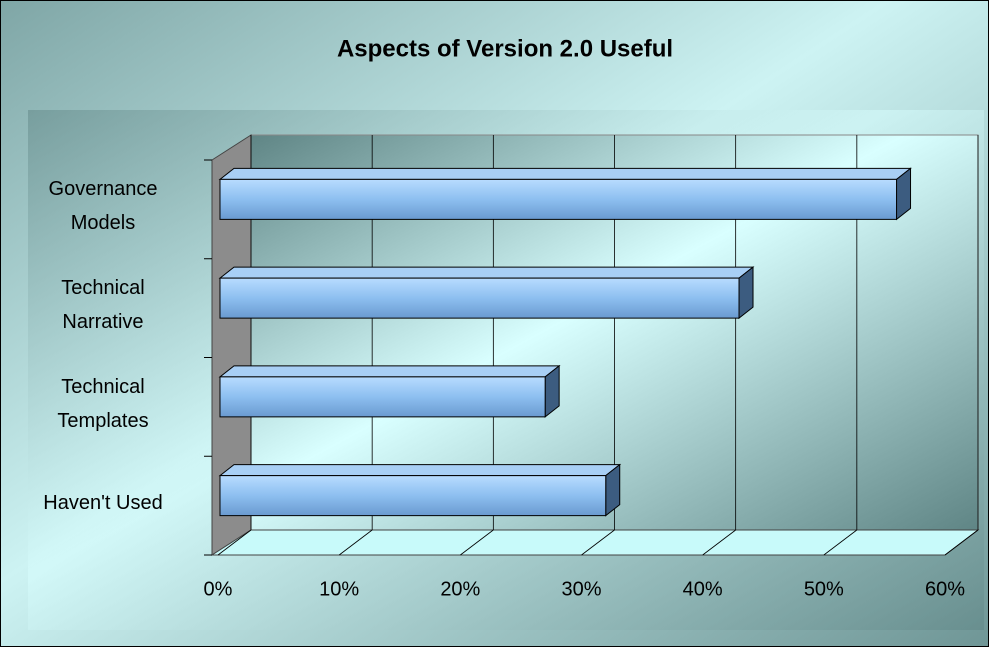  I want to click on x-tick-label: 50%, so click(824, 589).